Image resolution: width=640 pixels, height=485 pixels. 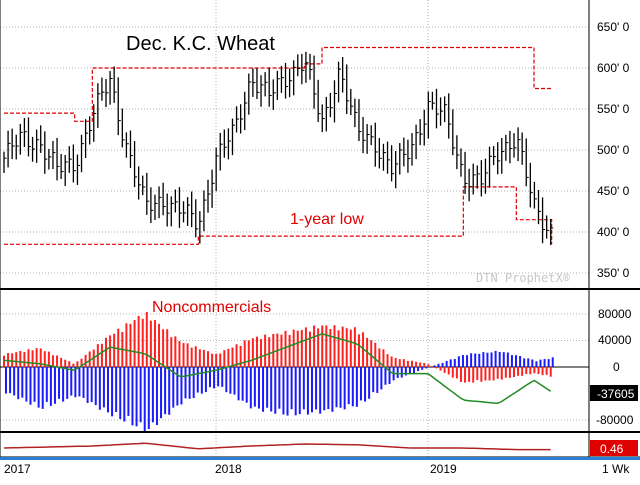 What do you see at coordinates (615, 340) in the screenshot?
I see `cot-tick-label: 40000` at bounding box center [615, 340].